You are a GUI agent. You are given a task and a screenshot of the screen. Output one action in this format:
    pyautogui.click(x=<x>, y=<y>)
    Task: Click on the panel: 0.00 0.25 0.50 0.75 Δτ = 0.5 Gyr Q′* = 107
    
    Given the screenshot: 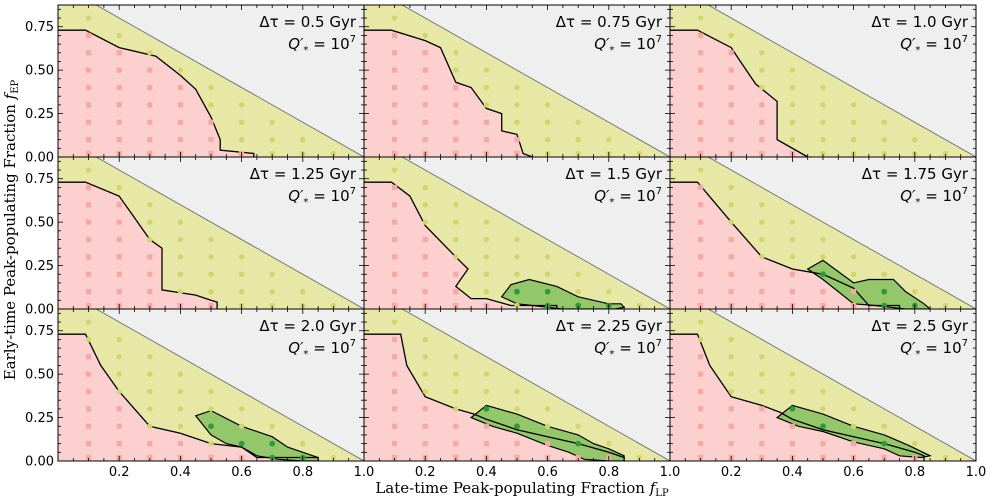 What is the action you would take?
    pyautogui.click(x=195, y=85)
    